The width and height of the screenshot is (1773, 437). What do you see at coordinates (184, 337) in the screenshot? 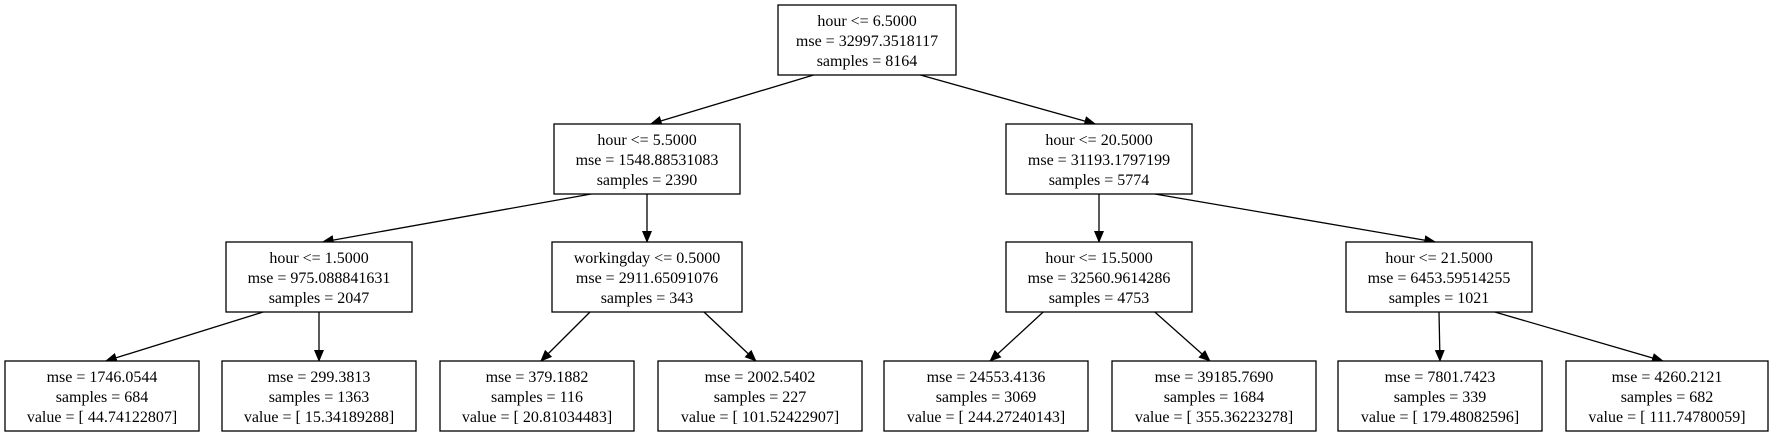
I see `edge-n3-n7` at bounding box center [184, 337].